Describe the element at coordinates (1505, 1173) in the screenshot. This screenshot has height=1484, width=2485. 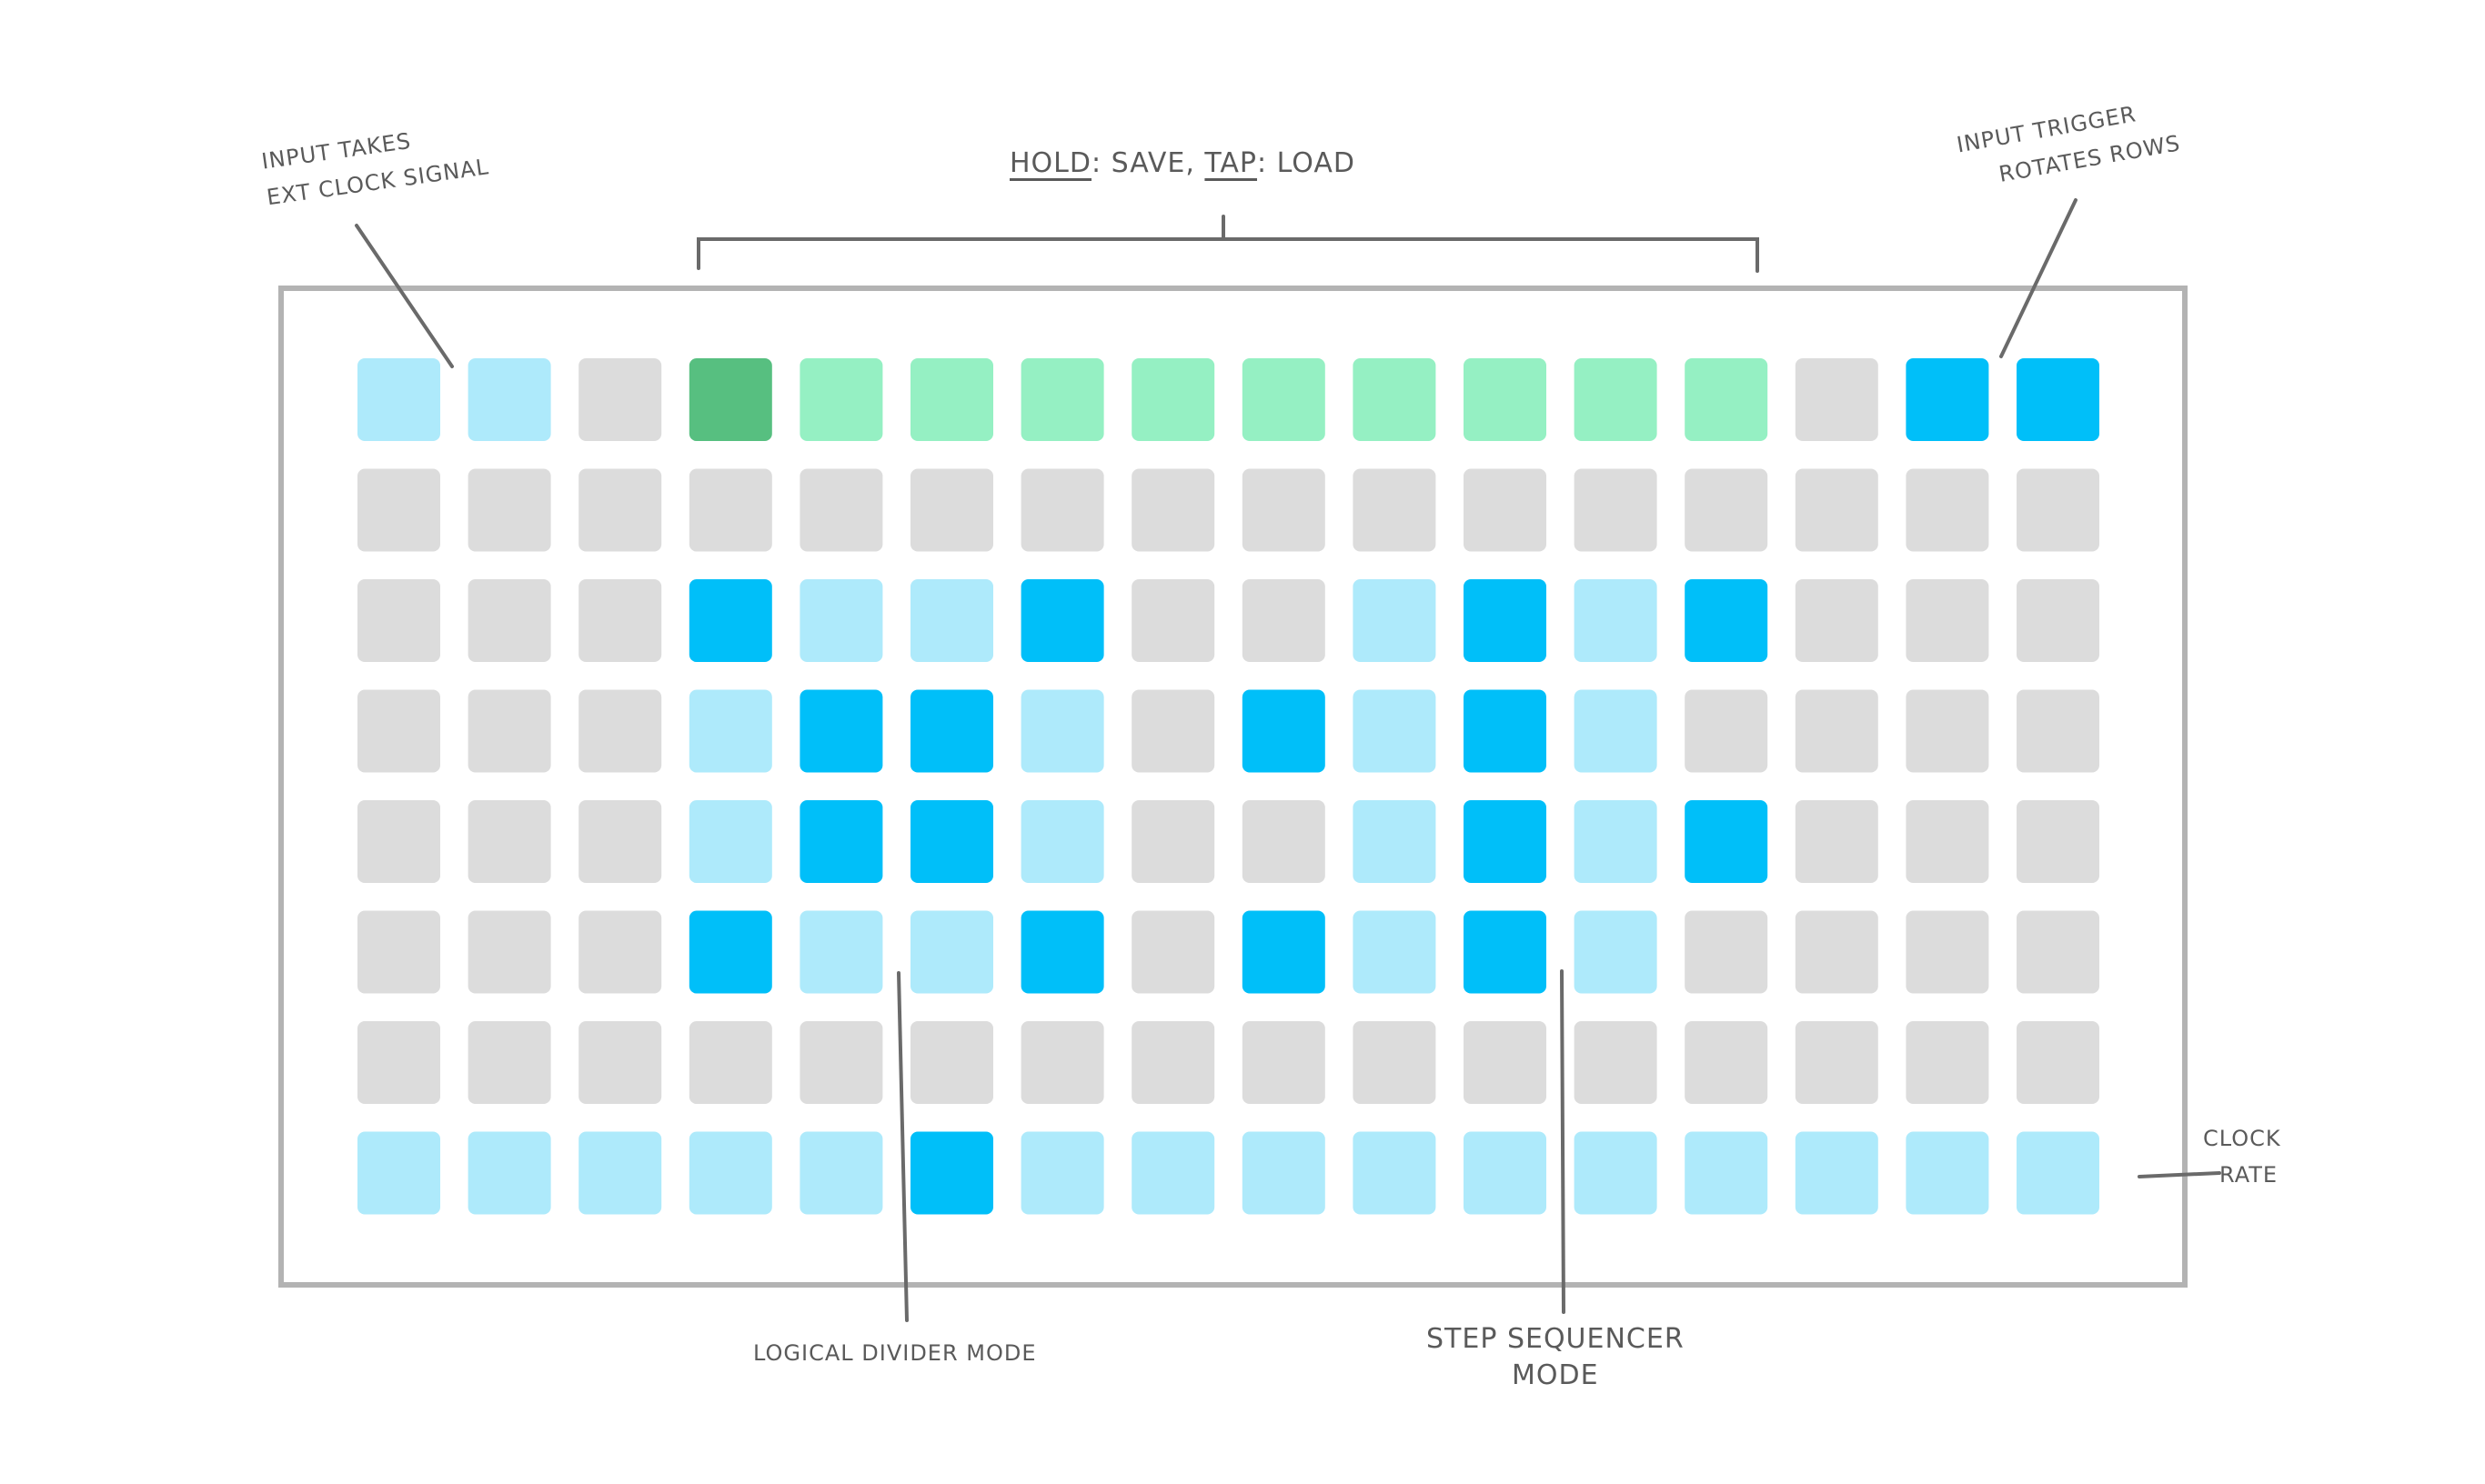
I see `pad-r8-c11` at that location.